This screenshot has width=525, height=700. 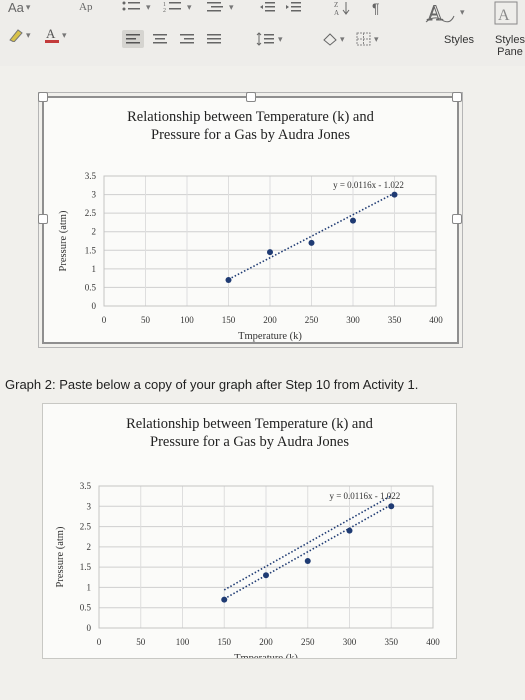 I want to click on justify-icon, so click(x=214, y=39).